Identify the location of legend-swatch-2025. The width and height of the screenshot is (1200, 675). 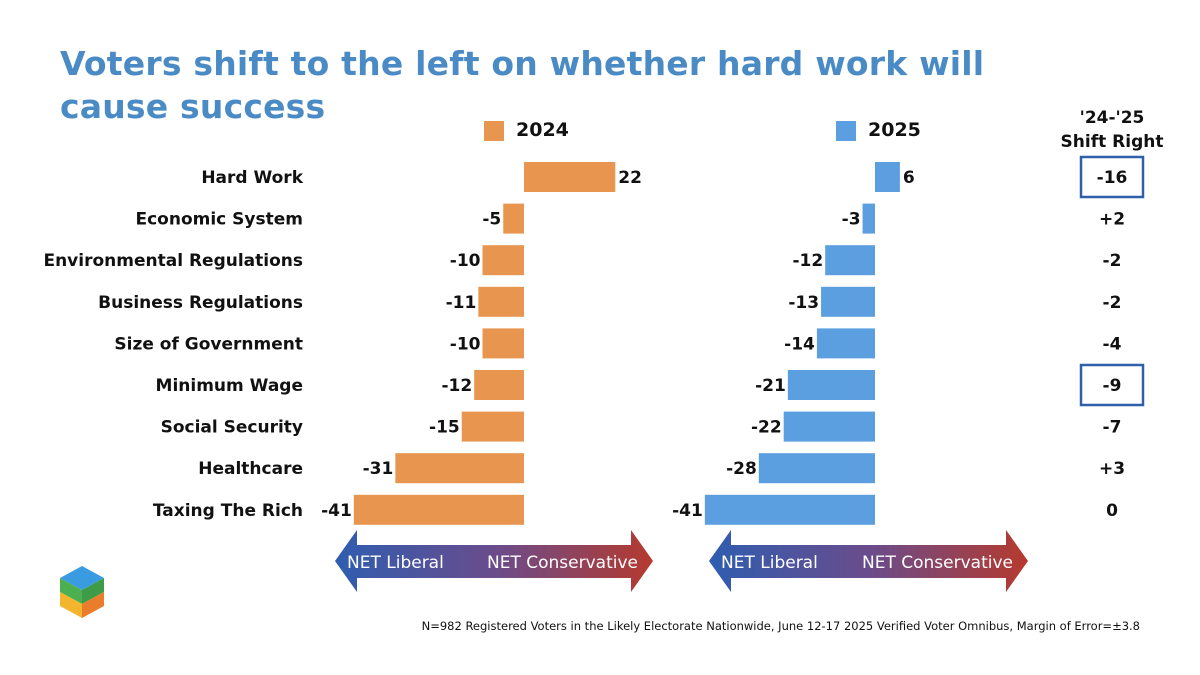
(846, 131).